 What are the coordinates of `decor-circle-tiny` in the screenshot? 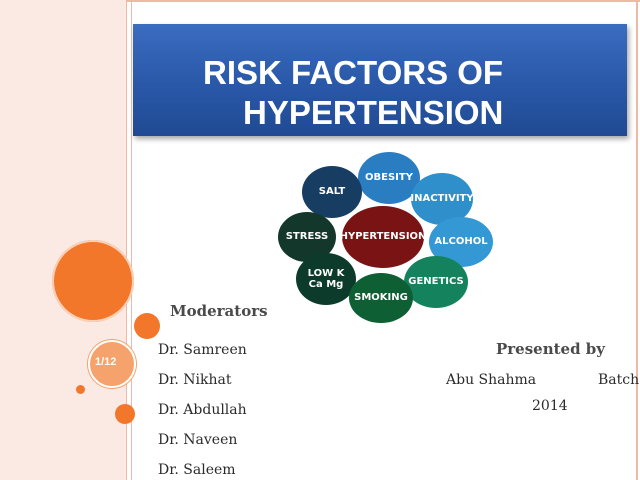 It's located at (80, 389).